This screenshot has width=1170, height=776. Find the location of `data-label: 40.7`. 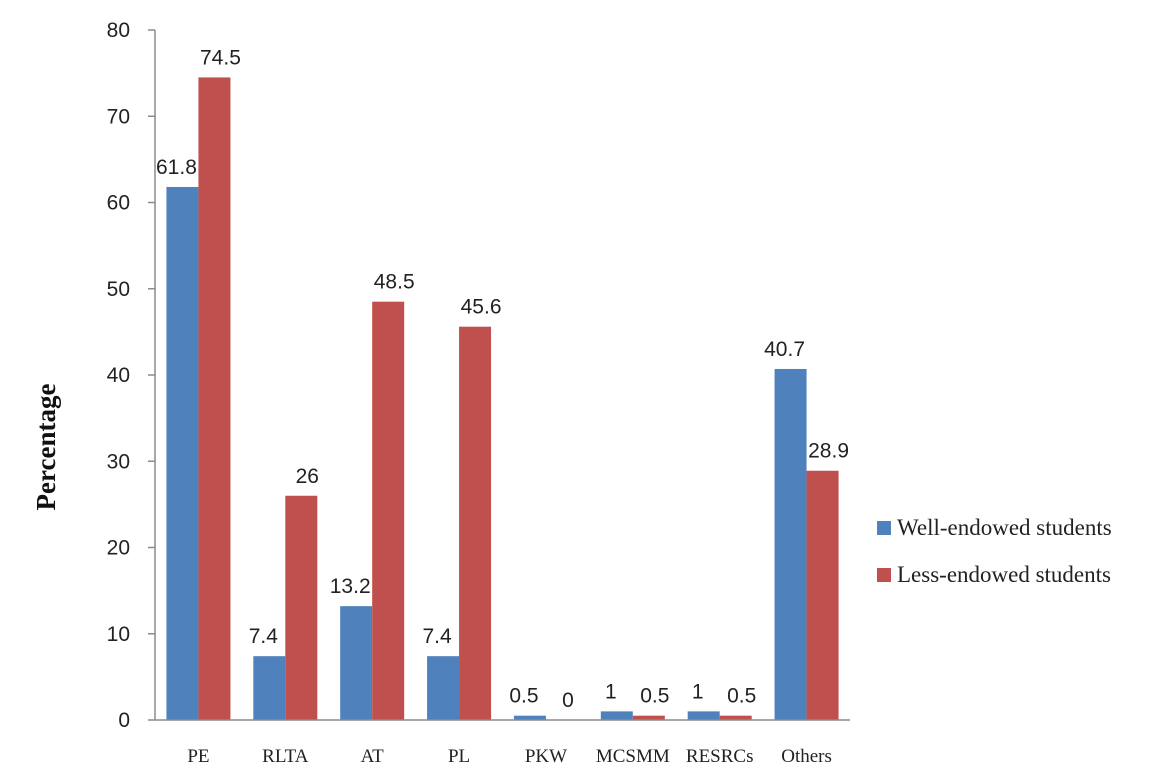

data-label: 40.7 is located at coordinates (784, 349).